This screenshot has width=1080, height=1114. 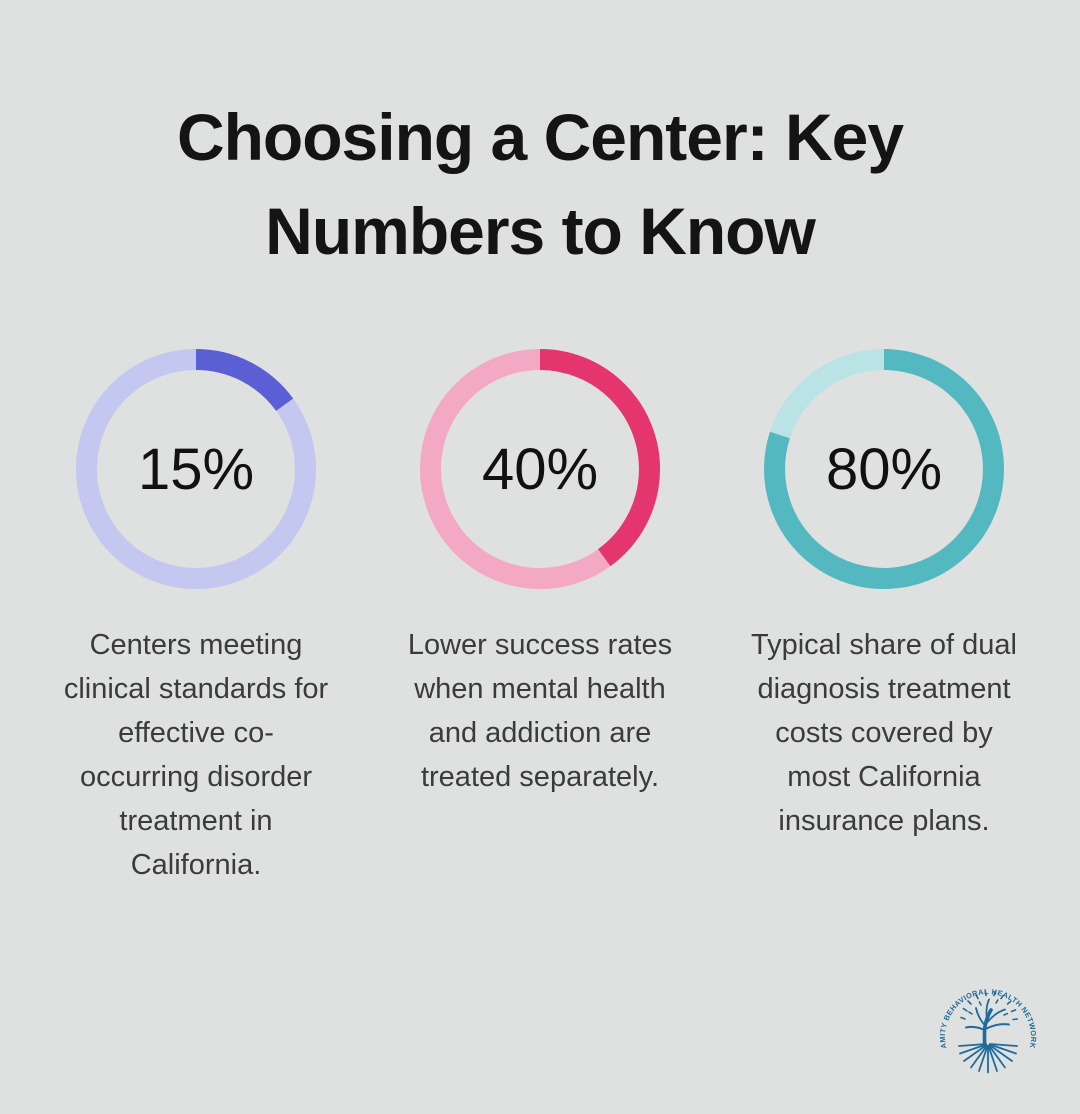 I want to click on donut-chart-80: 80%, so click(x=884, y=468).